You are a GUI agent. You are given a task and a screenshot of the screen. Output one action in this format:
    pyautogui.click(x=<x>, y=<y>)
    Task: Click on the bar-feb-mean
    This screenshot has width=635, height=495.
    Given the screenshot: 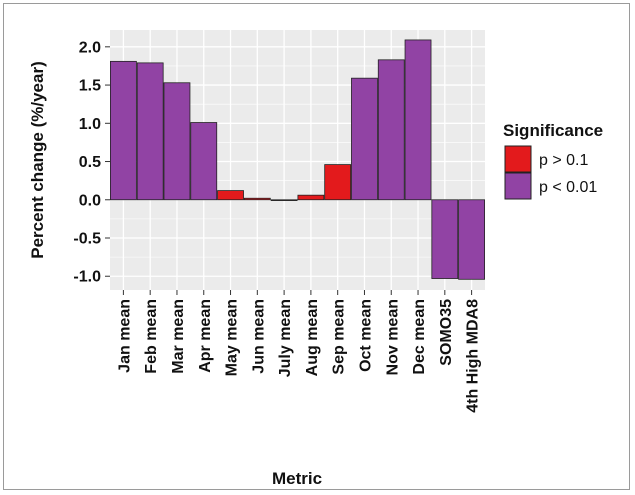 What is the action you would take?
    pyautogui.click(x=150, y=131)
    